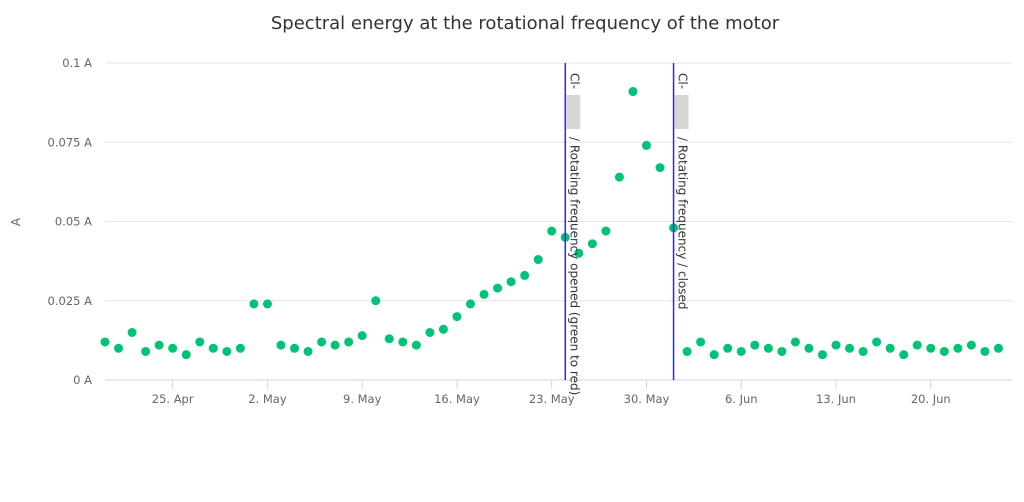 This screenshot has height=502, width=1024. Describe the element at coordinates (931, 399) in the screenshot. I see `x-tick-label: 20. Jun` at that location.